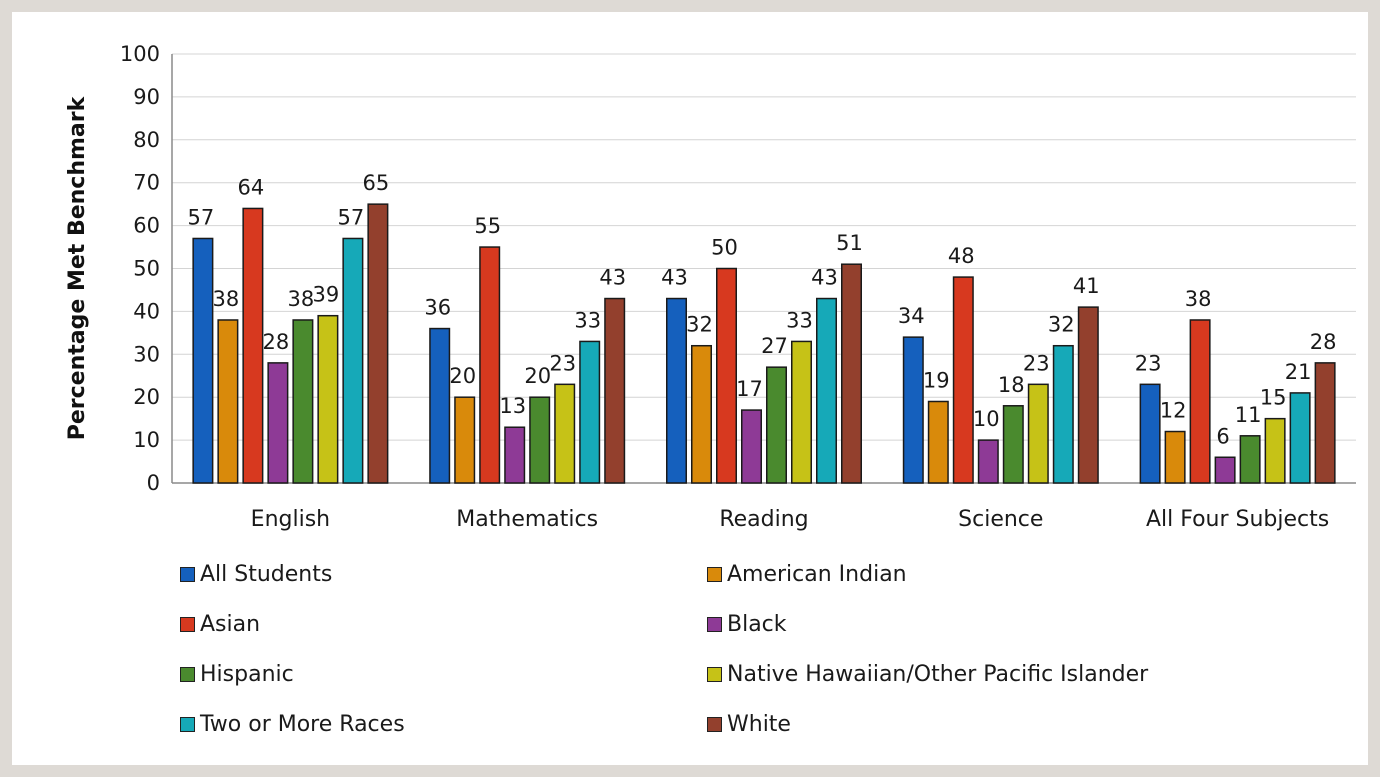  What do you see at coordinates (153, 483) in the screenshot?
I see `y-tick-label: 0` at bounding box center [153, 483].